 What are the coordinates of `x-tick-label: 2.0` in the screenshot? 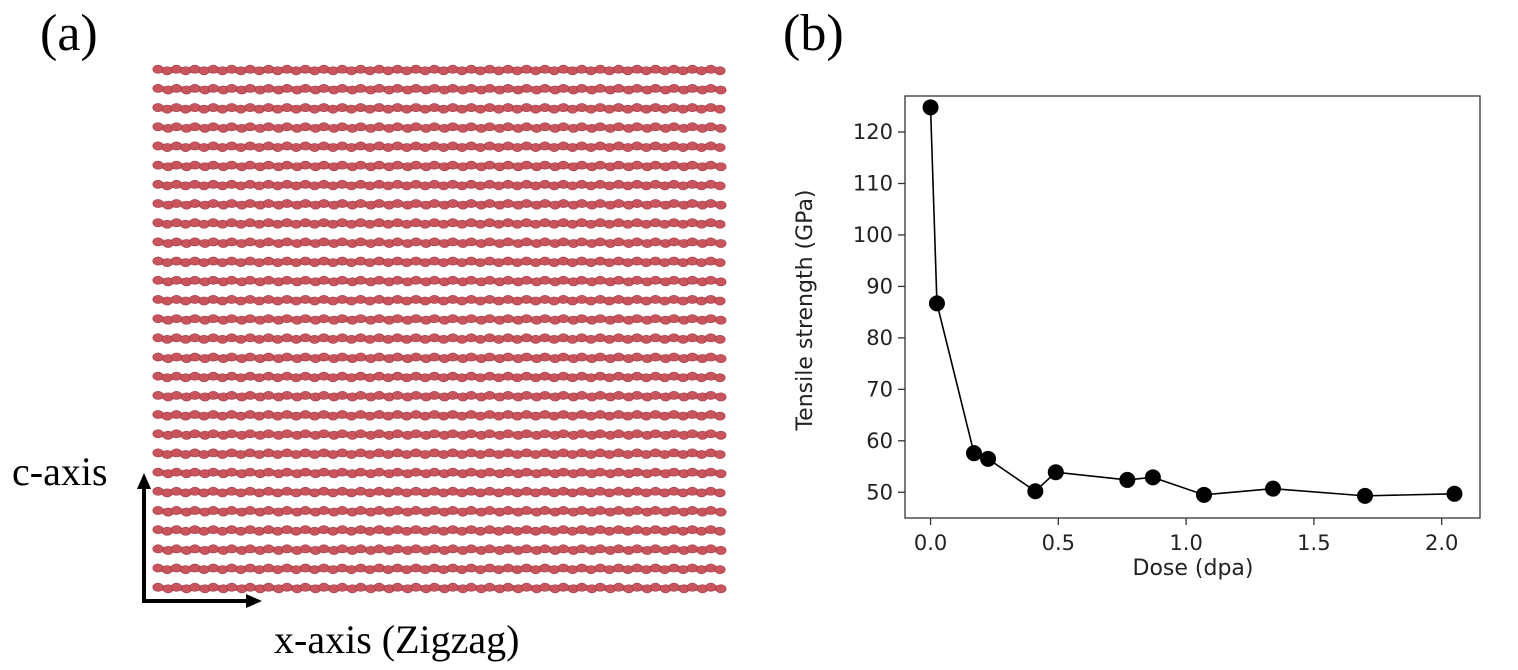 It's located at (1441, 543).